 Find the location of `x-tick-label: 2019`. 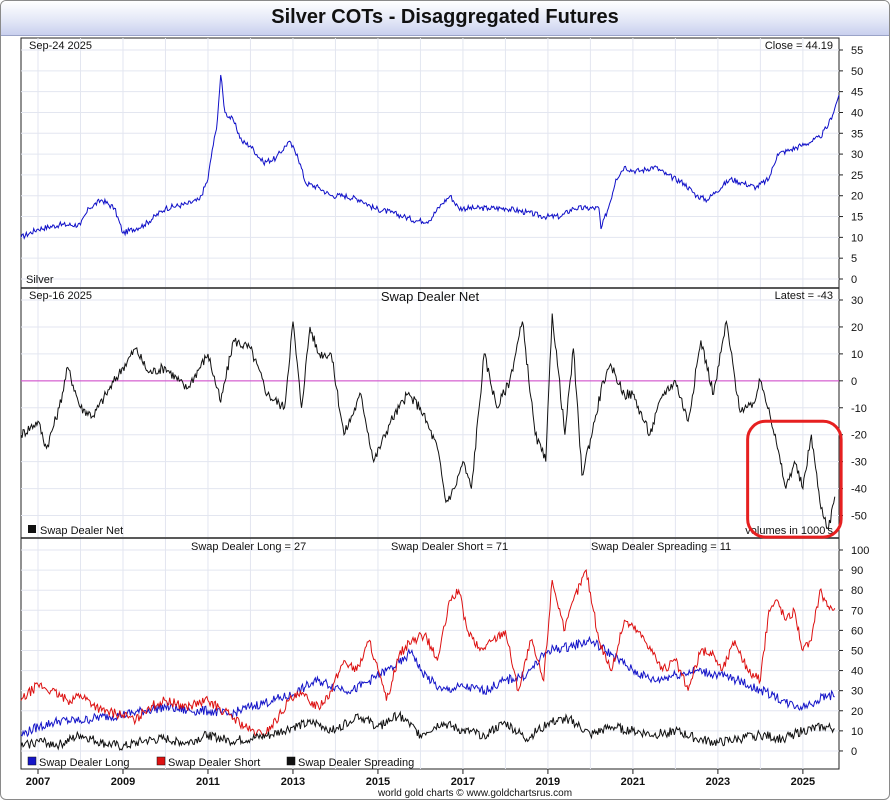

x-tick-label: 2019 is located at coordinates (548, 782).